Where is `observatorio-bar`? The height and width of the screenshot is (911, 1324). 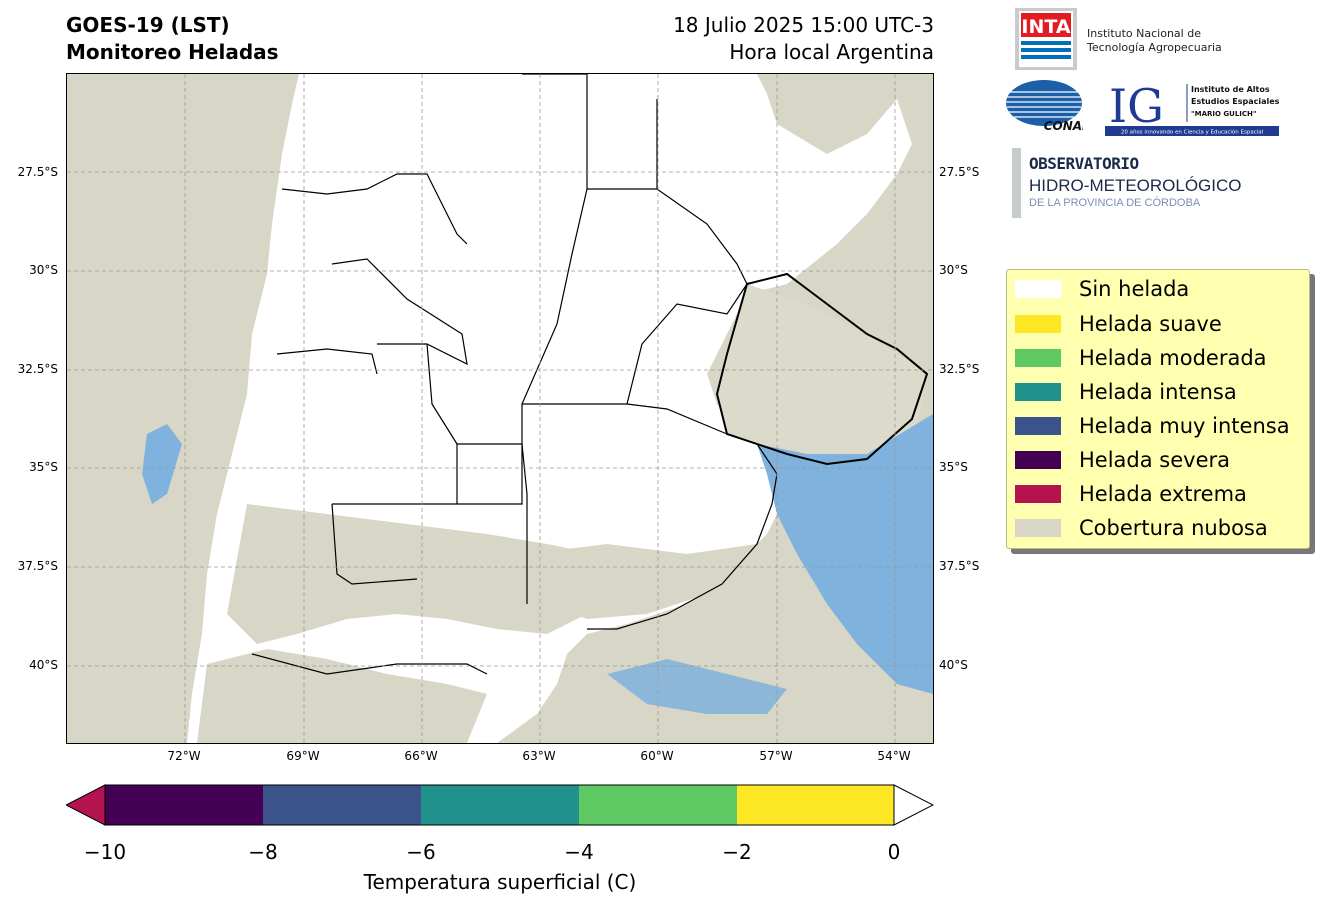 observatorio-bar is located at coordinates (1016, 183).